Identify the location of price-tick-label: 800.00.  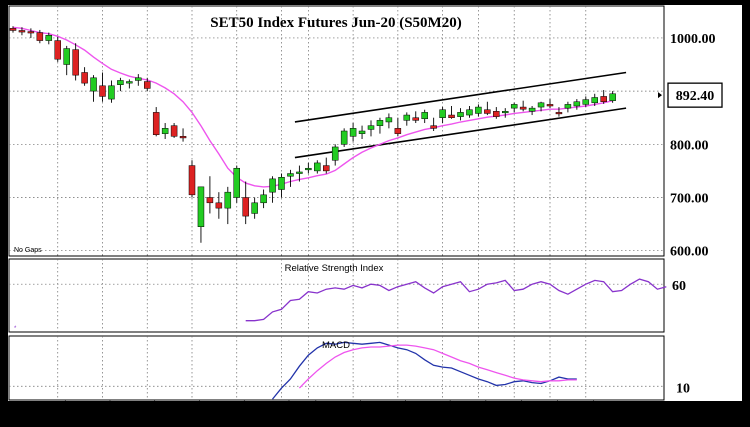
(689, 145).